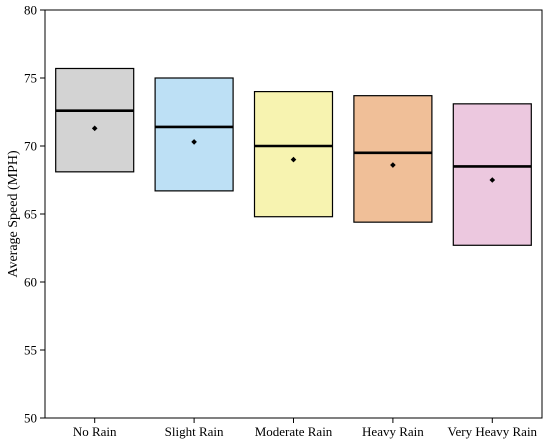 The image size is (550, 446). I want to click on x-tick-label: No Rain, so click(95, 431).